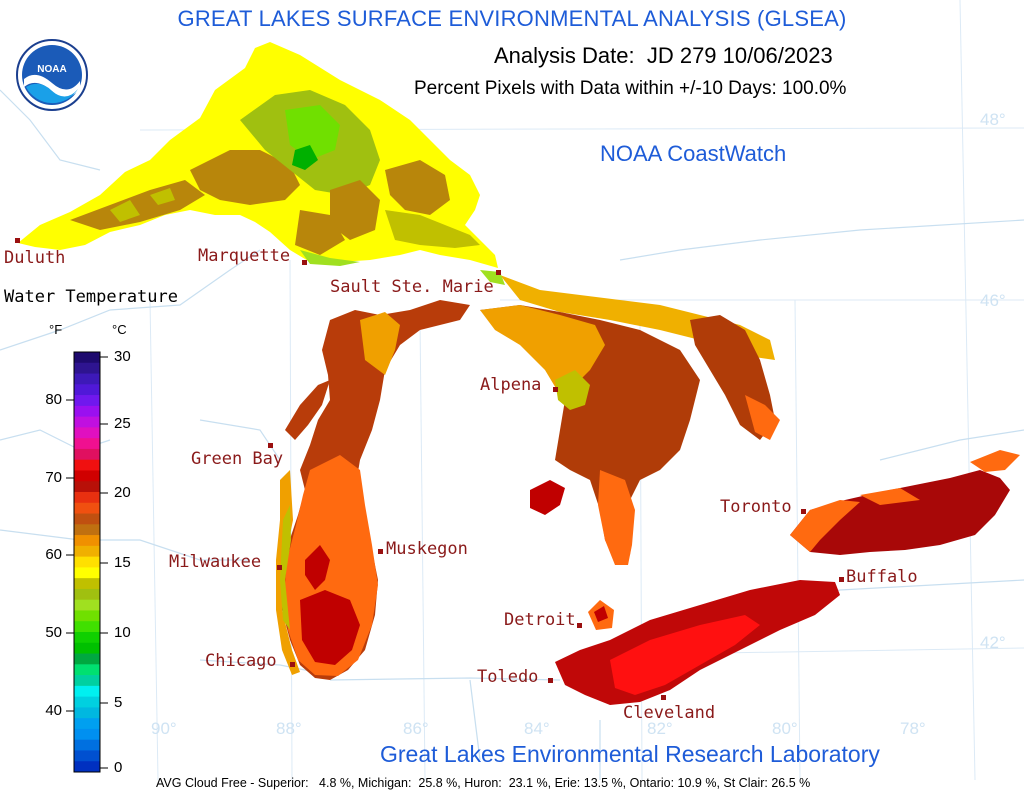 The image size is (1024, 800). Describe the element at coordinates (91, 297) in the screenshot. I see `legend-title: Water Temperature` at that location.